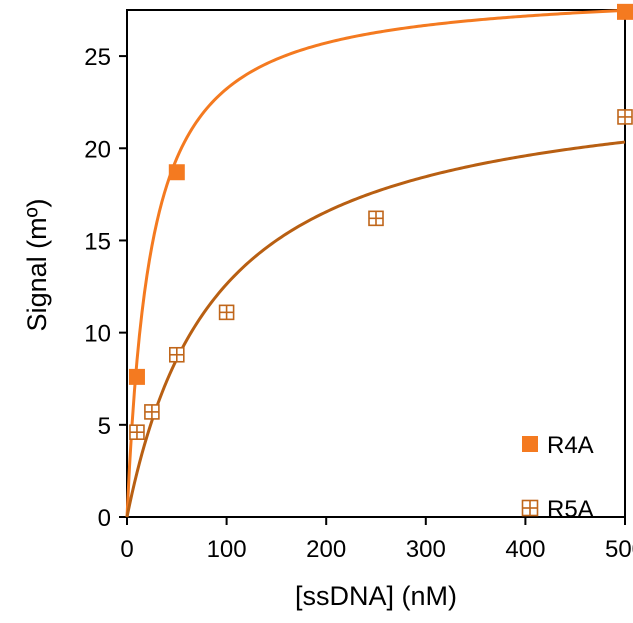 The image size is (633, 623). What do you see at coordinates (126, 549) in the screenshot?
I see `x-tick-label: 0` at bounding box center [126, 549].